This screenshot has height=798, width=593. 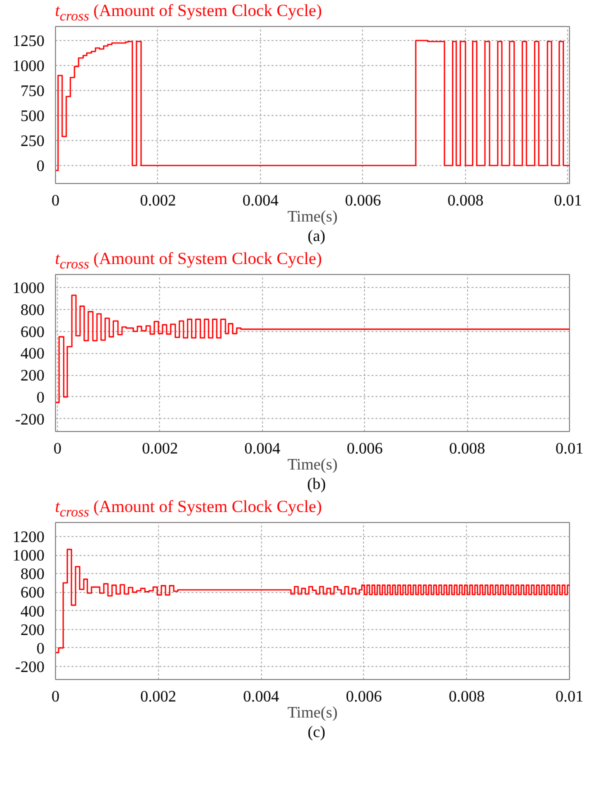 What do you see at coordinates (28, 537) in the screenshot?
I see `y-tick-label: 1200` at bounding box center [28, 537].